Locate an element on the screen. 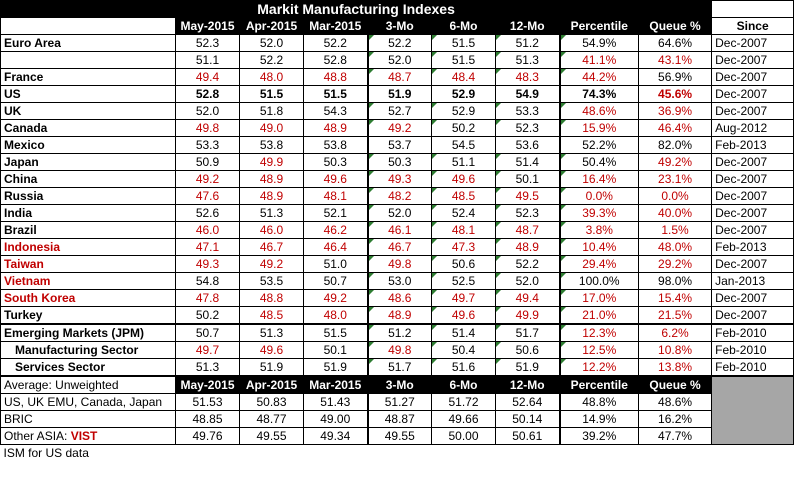  value-cell: 46.4% is located at coordinates (675, 128).